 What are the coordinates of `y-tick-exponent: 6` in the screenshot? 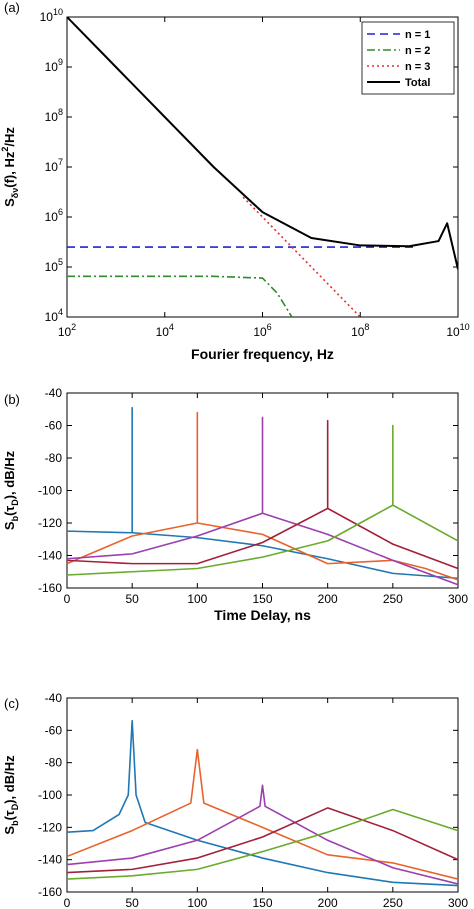 It's located at (60, 212).